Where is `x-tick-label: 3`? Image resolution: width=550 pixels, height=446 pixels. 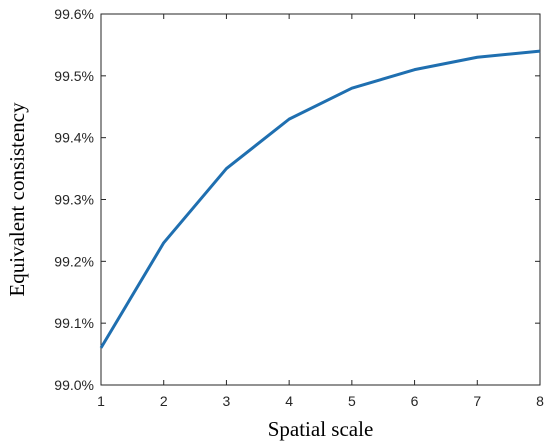 x-tick-label: 3 is located at coordinates (227, 401).